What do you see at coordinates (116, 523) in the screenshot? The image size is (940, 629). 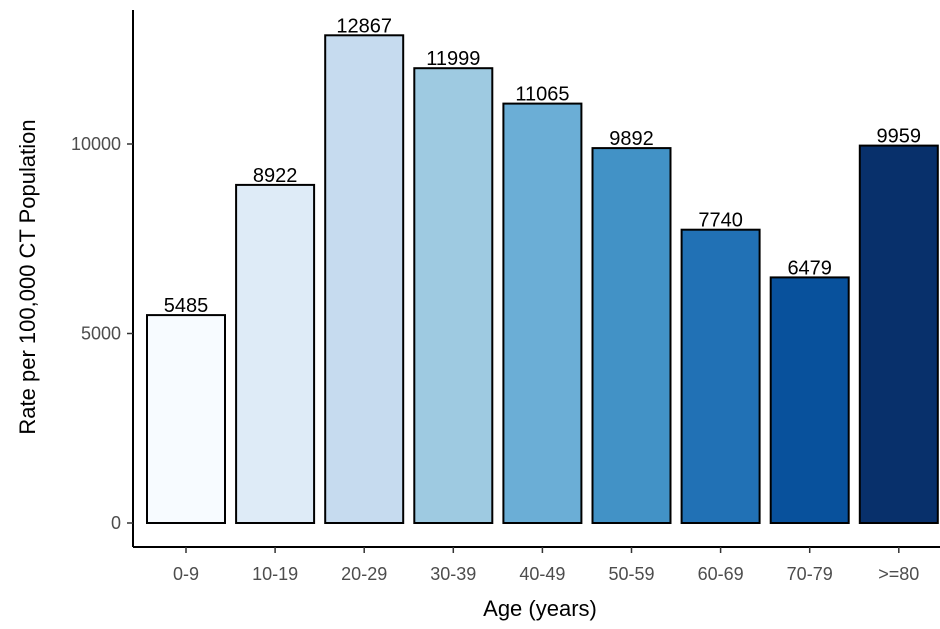 I see `y-tick-label: 0` at bounding box center [116, 523].